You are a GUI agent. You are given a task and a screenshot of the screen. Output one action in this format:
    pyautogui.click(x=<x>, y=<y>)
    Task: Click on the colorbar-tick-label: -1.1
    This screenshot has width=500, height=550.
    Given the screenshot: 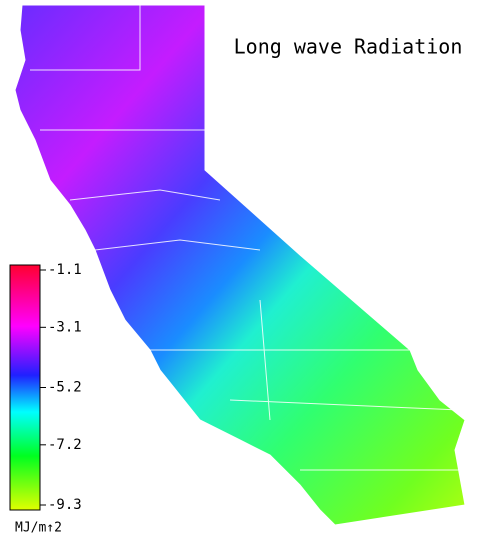 What is the action you would take?
    pyautogui.click(x=65, y=270)
    